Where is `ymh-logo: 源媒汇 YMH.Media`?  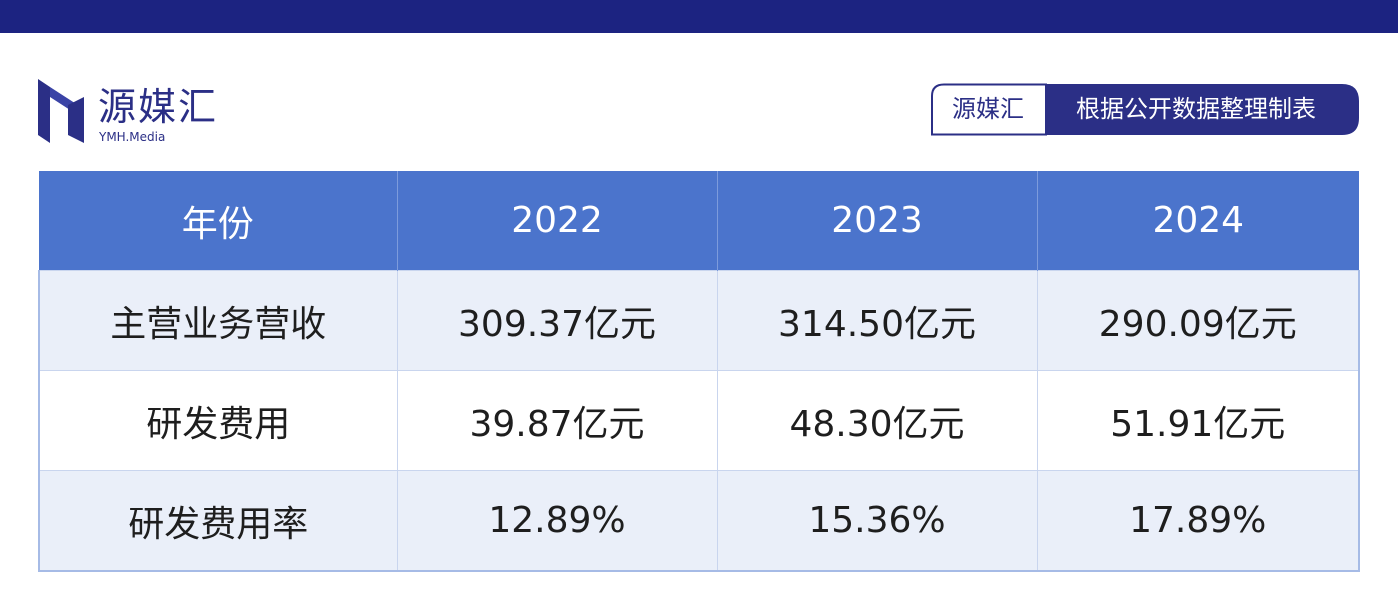 ymh-logo: 源媒汇 YMH.Media is located at coordinates (158, 114).